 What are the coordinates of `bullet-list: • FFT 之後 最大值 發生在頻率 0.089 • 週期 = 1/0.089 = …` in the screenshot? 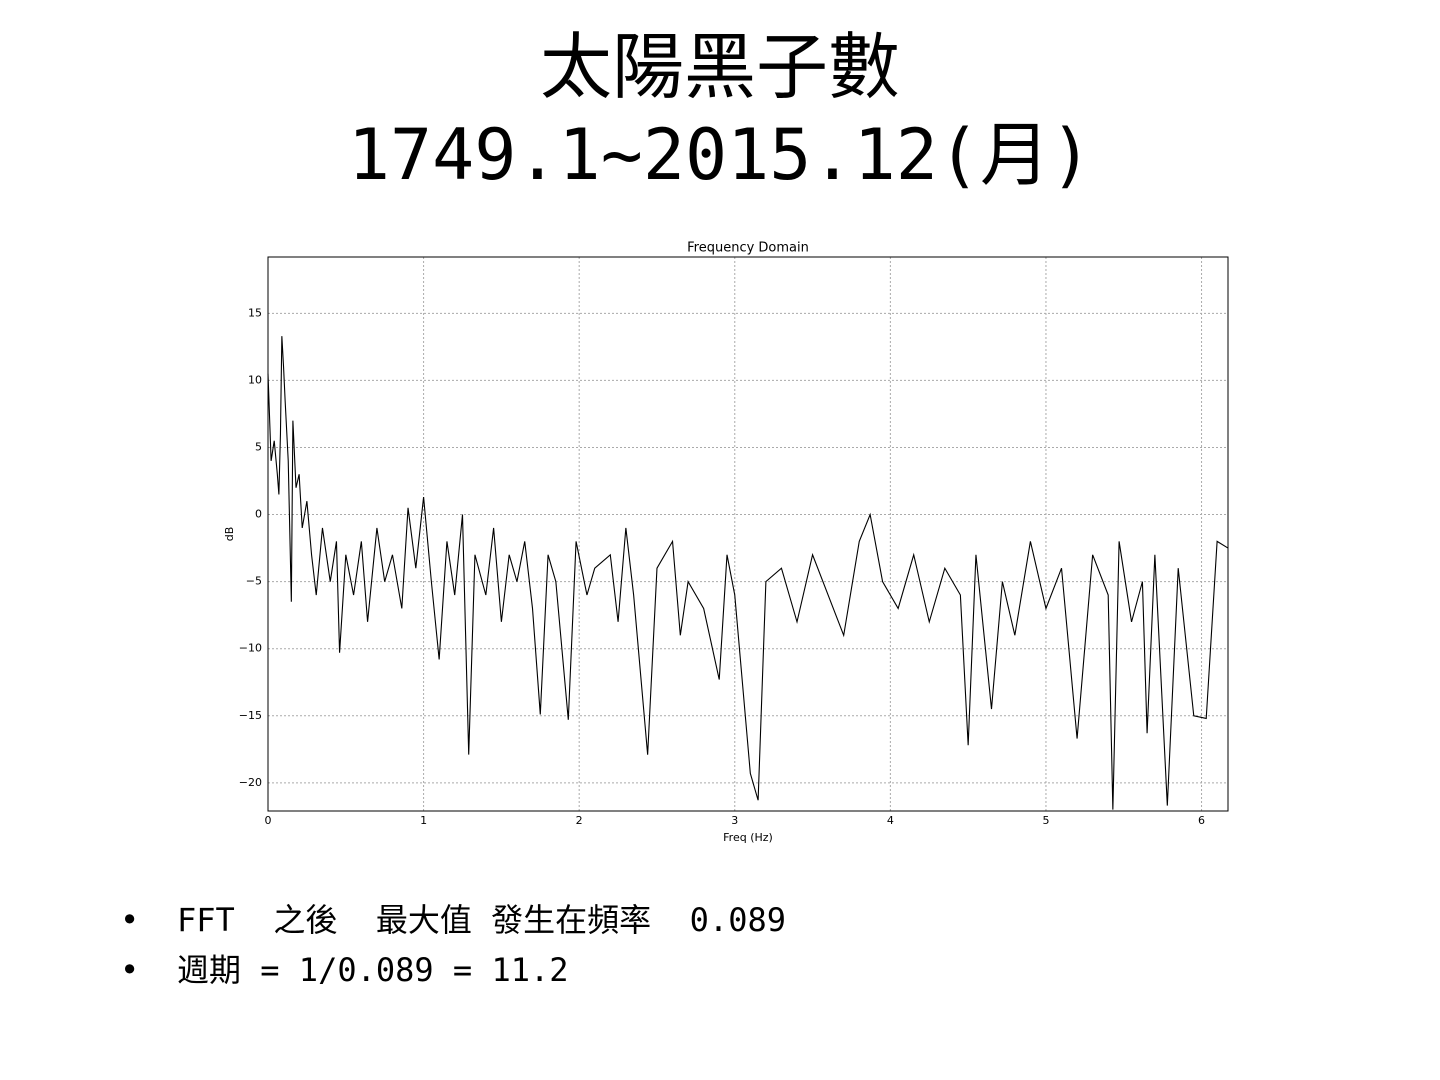 It's located at (453, 945).